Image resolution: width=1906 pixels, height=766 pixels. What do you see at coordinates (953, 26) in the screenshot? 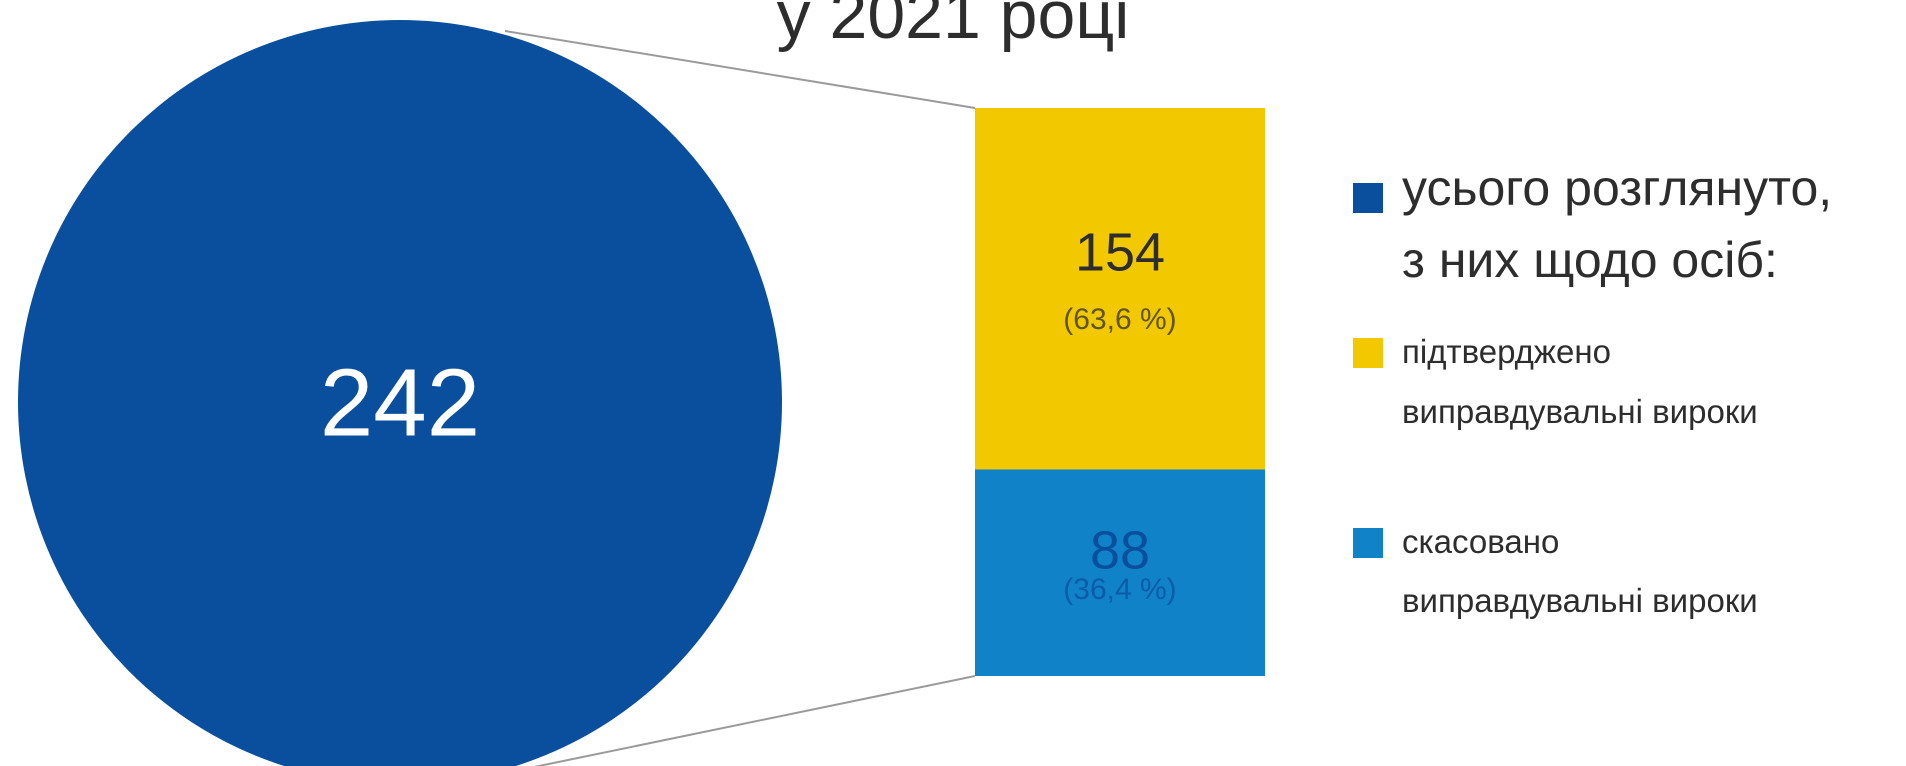
I see `chart-title: у 2021 році` at bounding box center [953, 26].